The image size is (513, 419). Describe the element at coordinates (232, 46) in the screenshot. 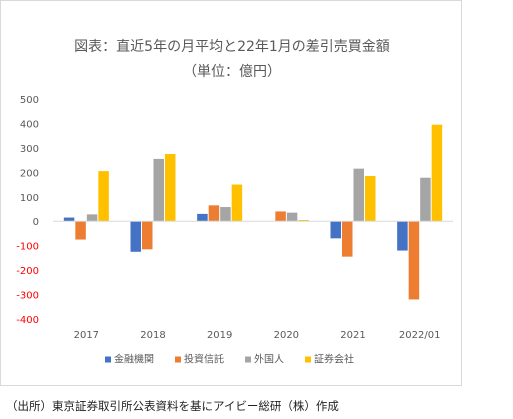

I see `chart-title: 図表：直近5年の月平均と22年1月の差引売買金額` at that location.